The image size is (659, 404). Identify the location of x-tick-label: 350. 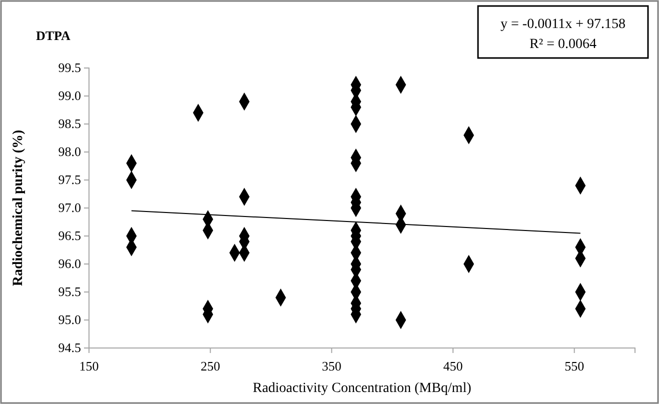
(332, 366).